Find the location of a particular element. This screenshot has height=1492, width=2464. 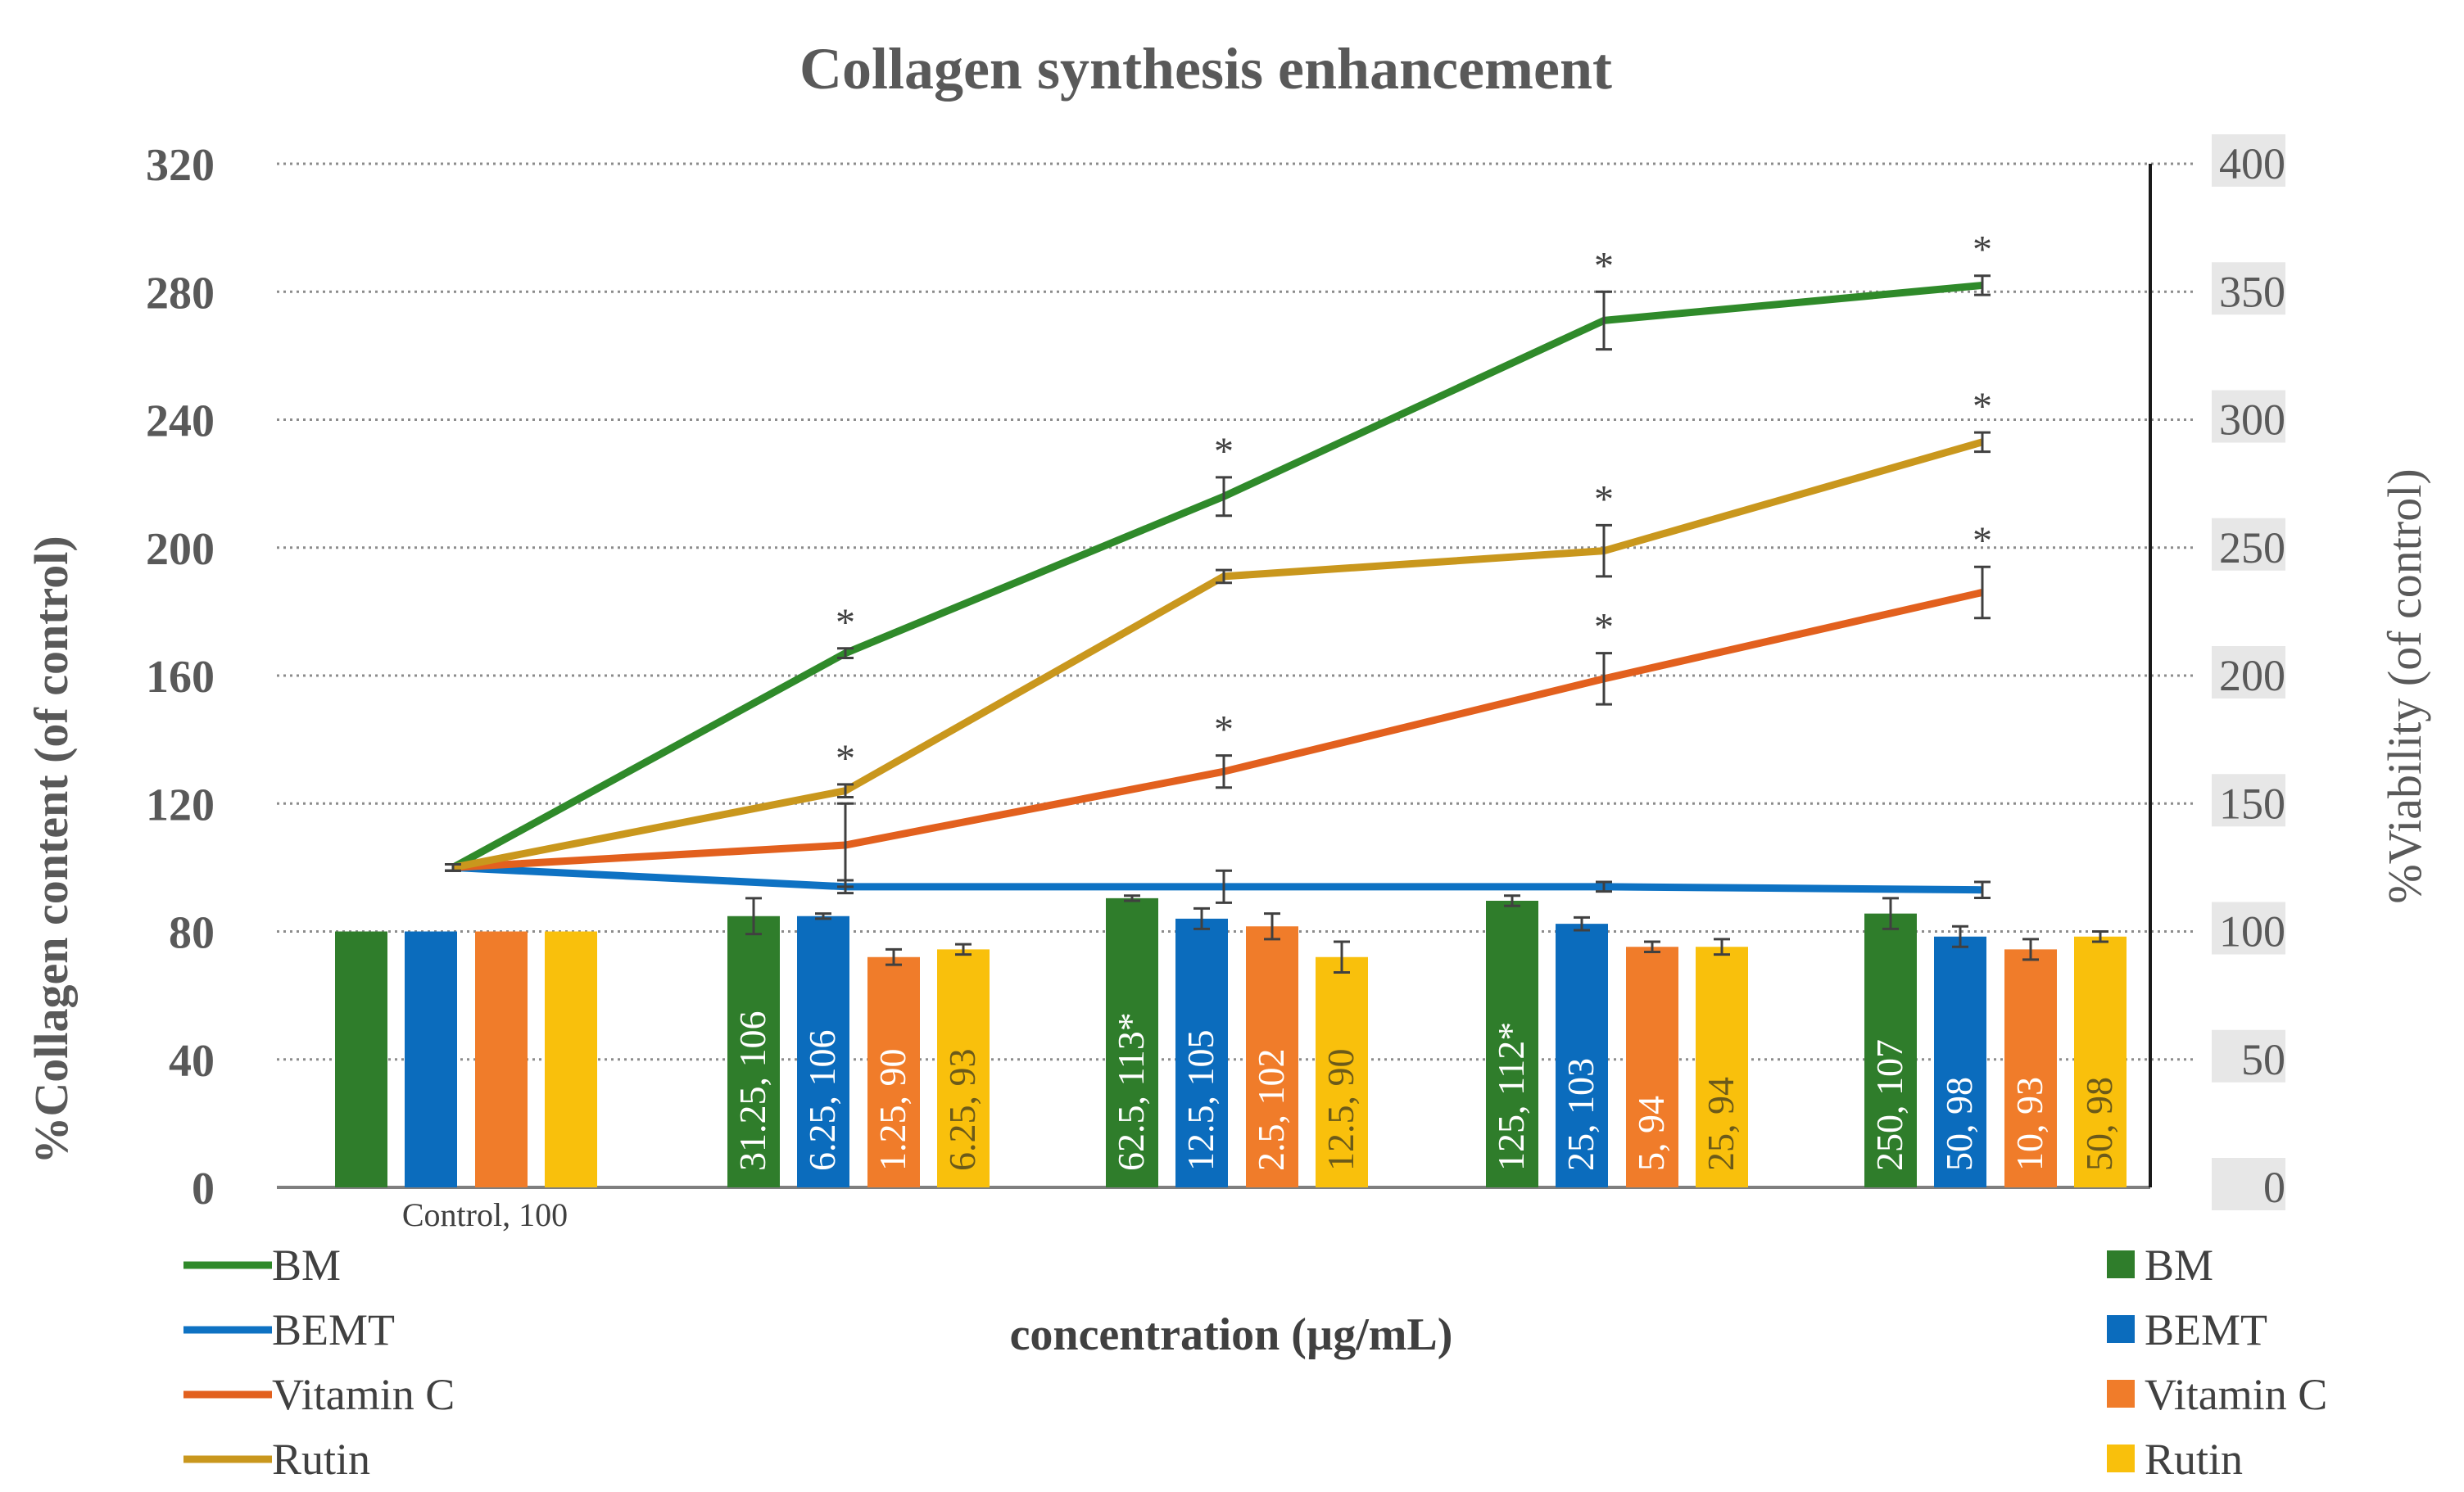

y-left-tick-label: 120 is located at coordinates (180, 805).